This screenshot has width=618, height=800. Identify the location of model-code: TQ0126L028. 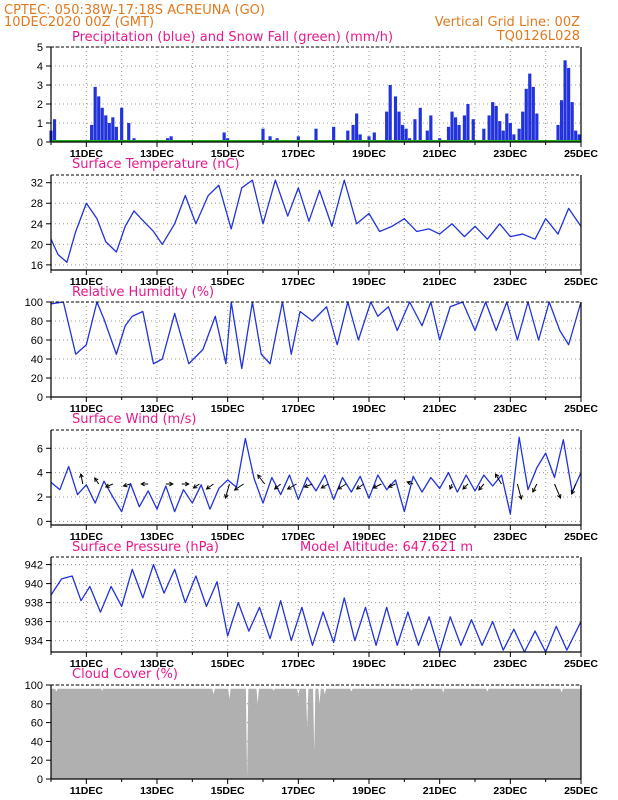
(538, 36).